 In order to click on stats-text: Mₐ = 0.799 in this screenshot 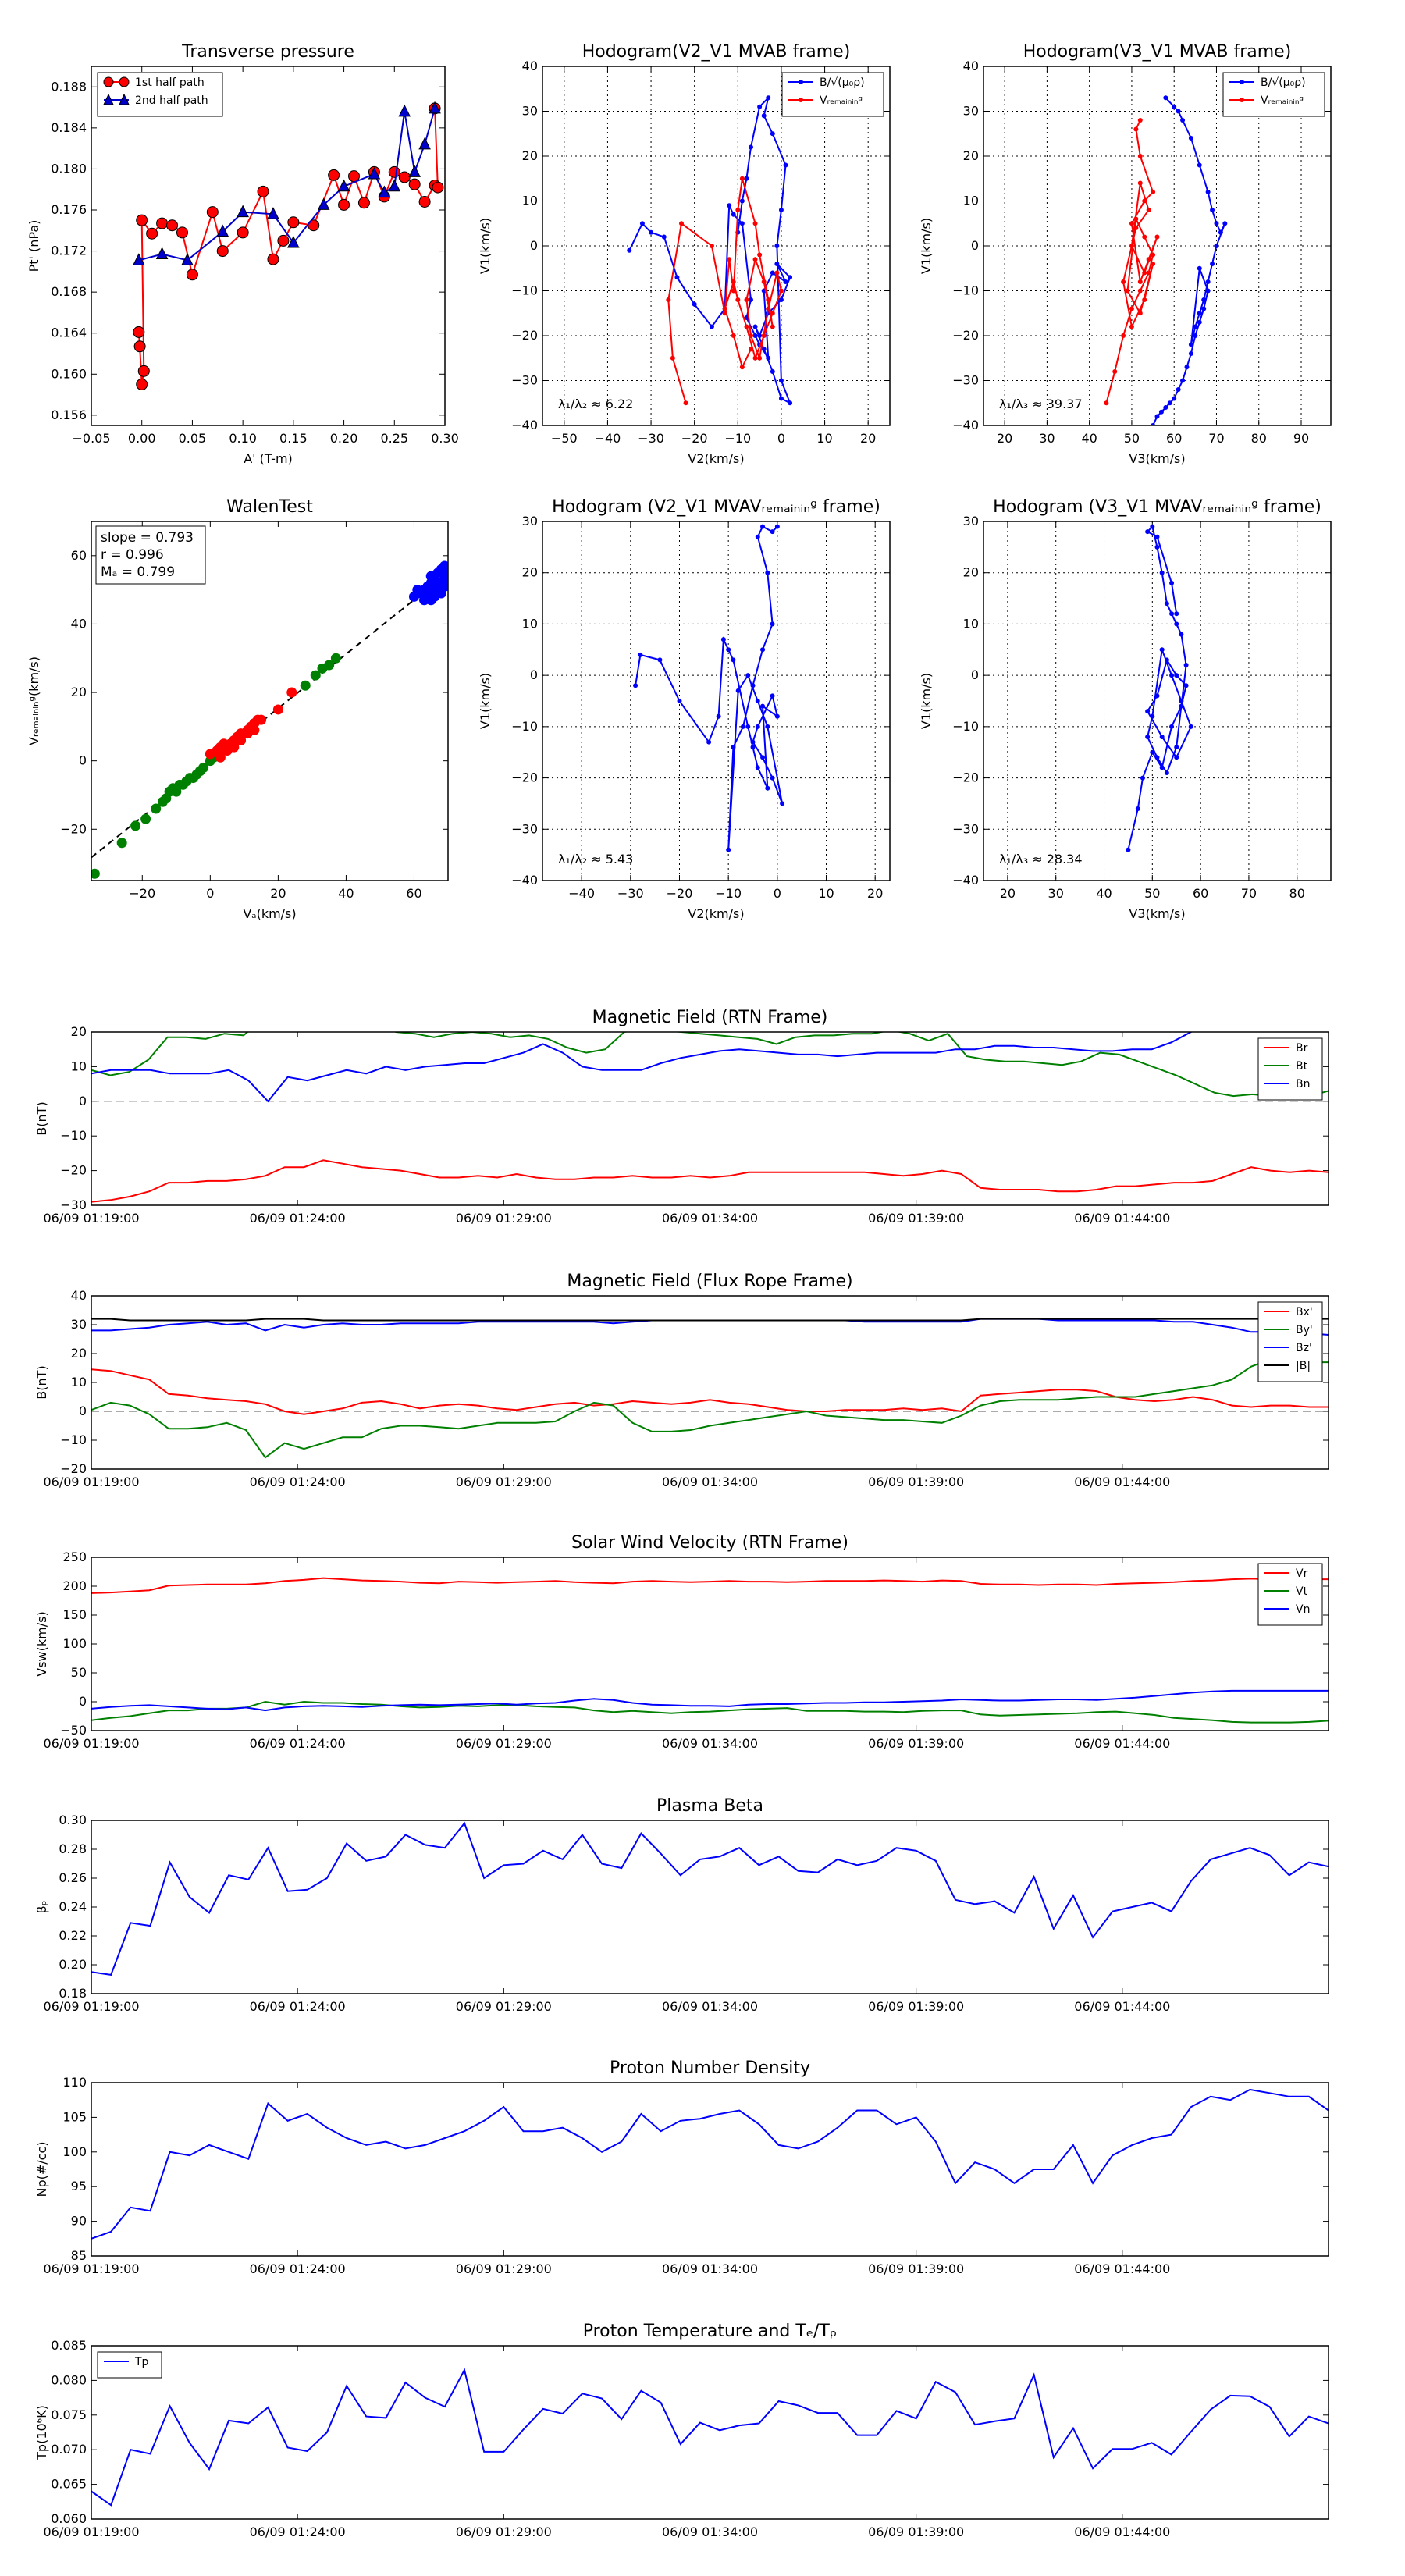, I will do `click(138, 572)`.